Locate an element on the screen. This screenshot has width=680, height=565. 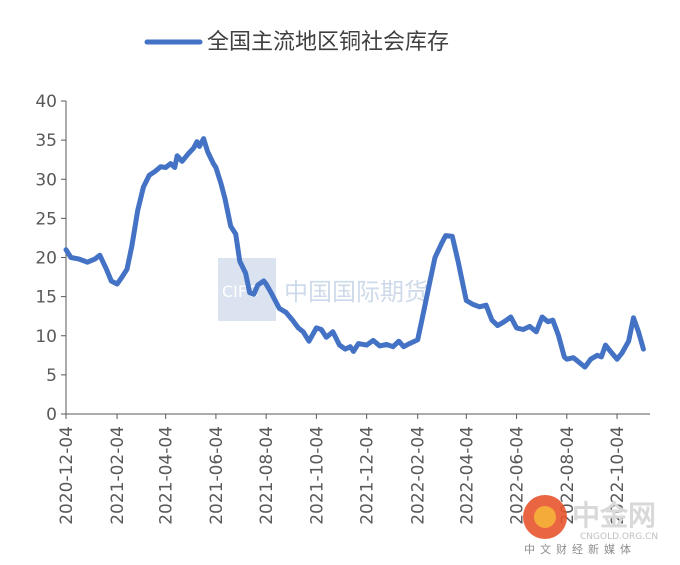
legend: 全国主流地区铜社会库存 is located at coordinates (296, 42).